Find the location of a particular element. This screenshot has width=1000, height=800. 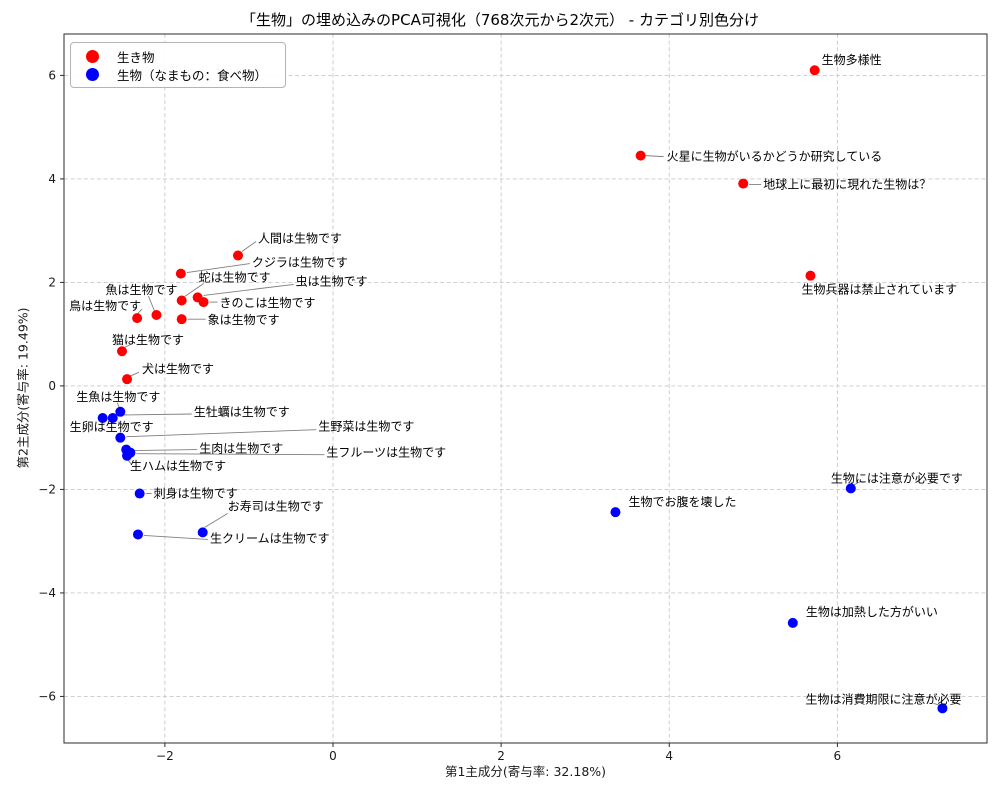

point-label: 生物は消費期限に注意が必要 is located at coordinates (883, 698).